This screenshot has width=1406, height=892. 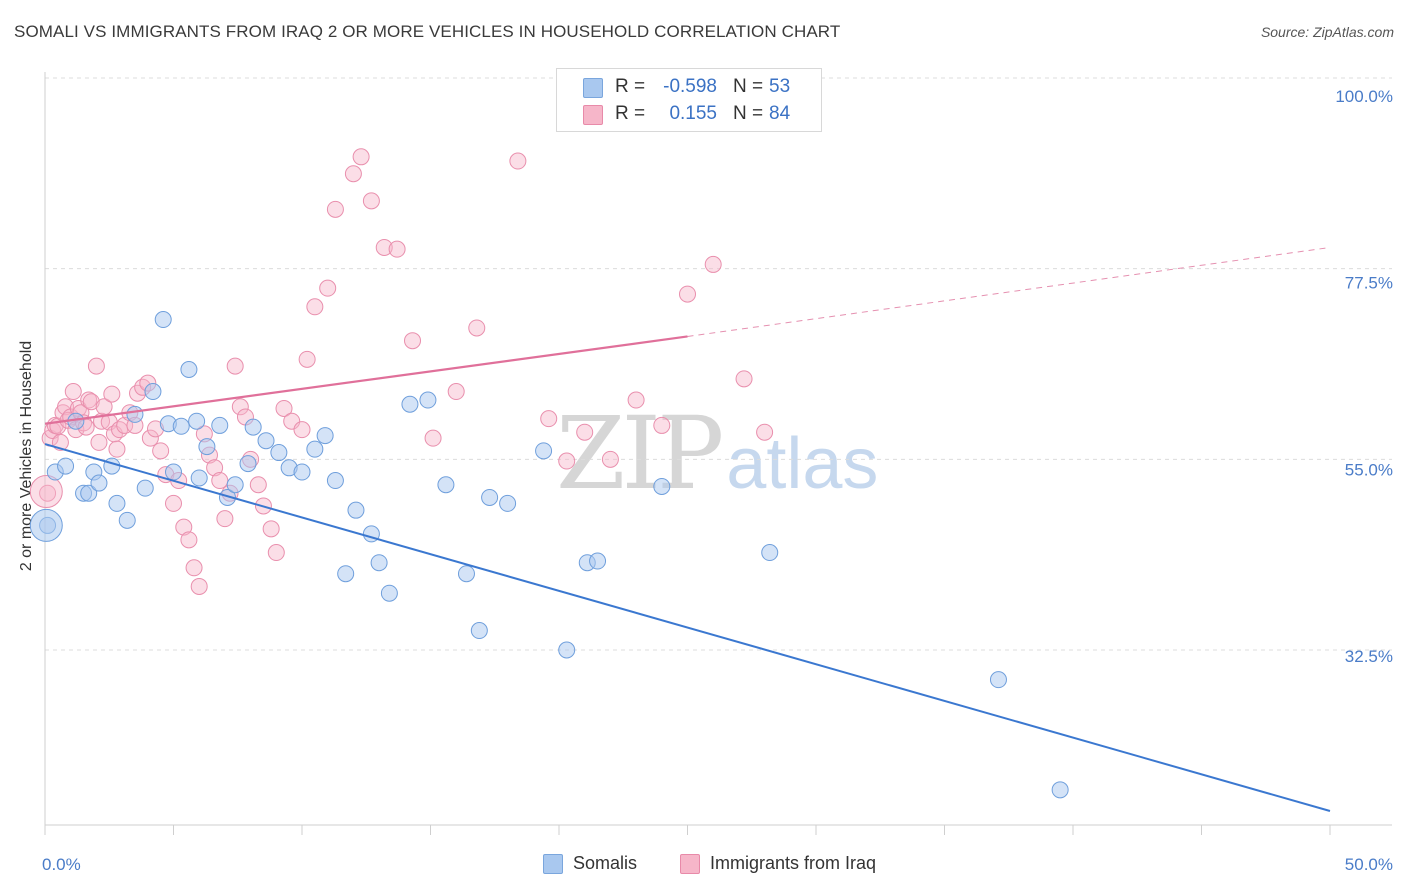 What do you see at coordinates (780, 86) in the screenshot?
I see `stats-n-value: 53` at bounding box center [780, 86].